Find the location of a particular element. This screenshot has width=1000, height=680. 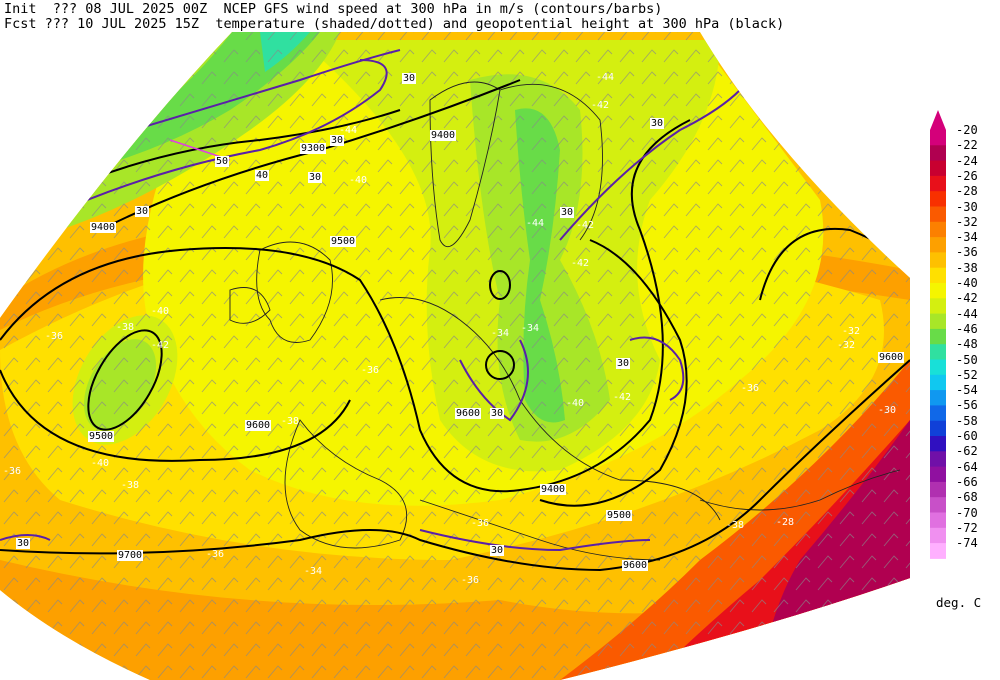

colorbar-tick-label: -64 is located at coordinates (967, 466).